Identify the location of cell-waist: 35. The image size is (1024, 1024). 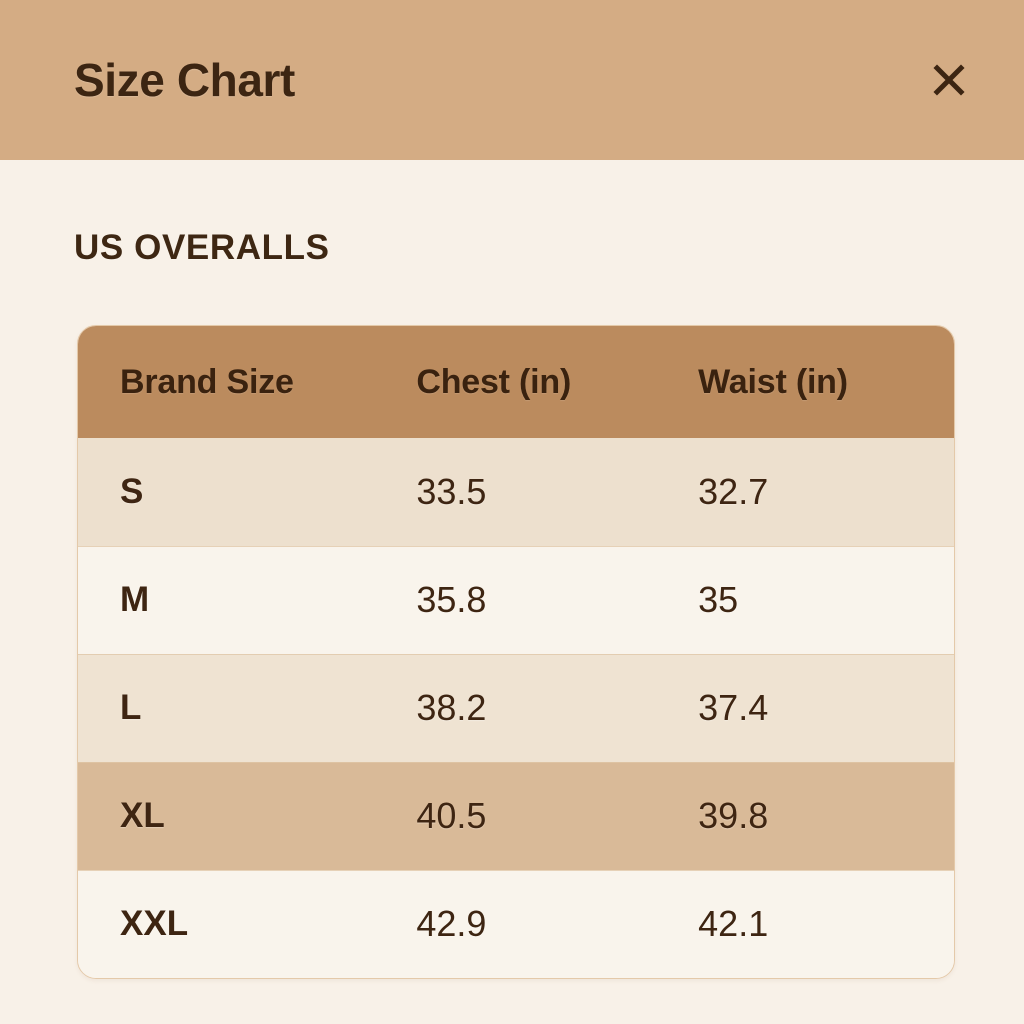
(812, 599).